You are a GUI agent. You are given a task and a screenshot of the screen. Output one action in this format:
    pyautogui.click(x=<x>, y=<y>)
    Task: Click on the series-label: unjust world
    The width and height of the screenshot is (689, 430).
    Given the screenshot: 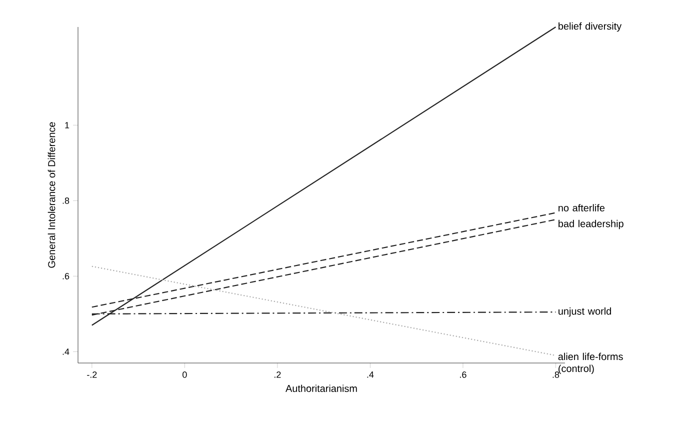 What is the action you would take?
    pyautogui.click(x=584, y=312)
    